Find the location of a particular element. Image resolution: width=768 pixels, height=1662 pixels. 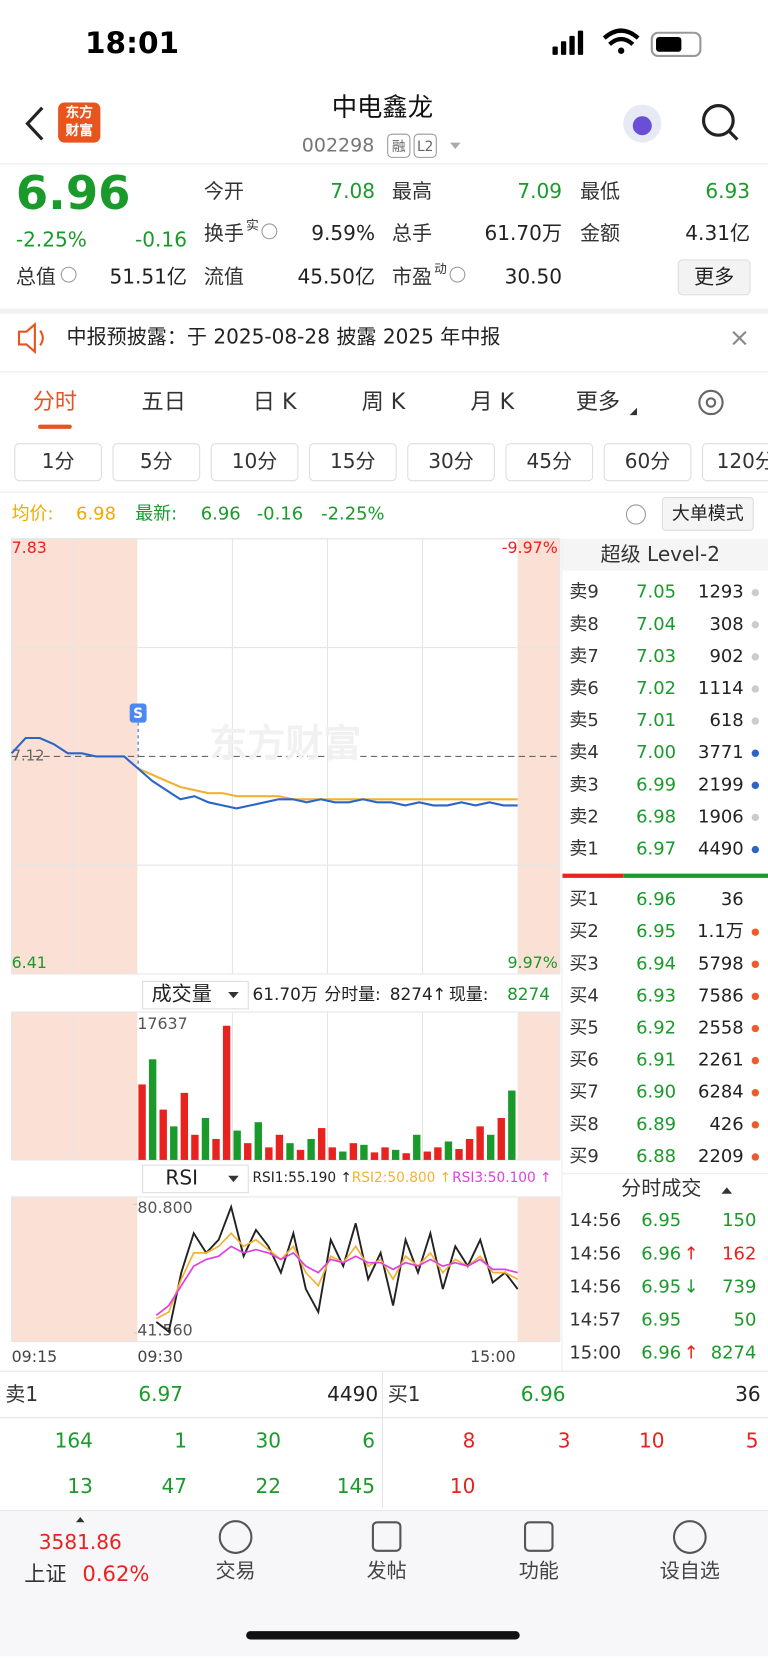

y-tick-label: 41.560 is located at coordinates (164, 1330).